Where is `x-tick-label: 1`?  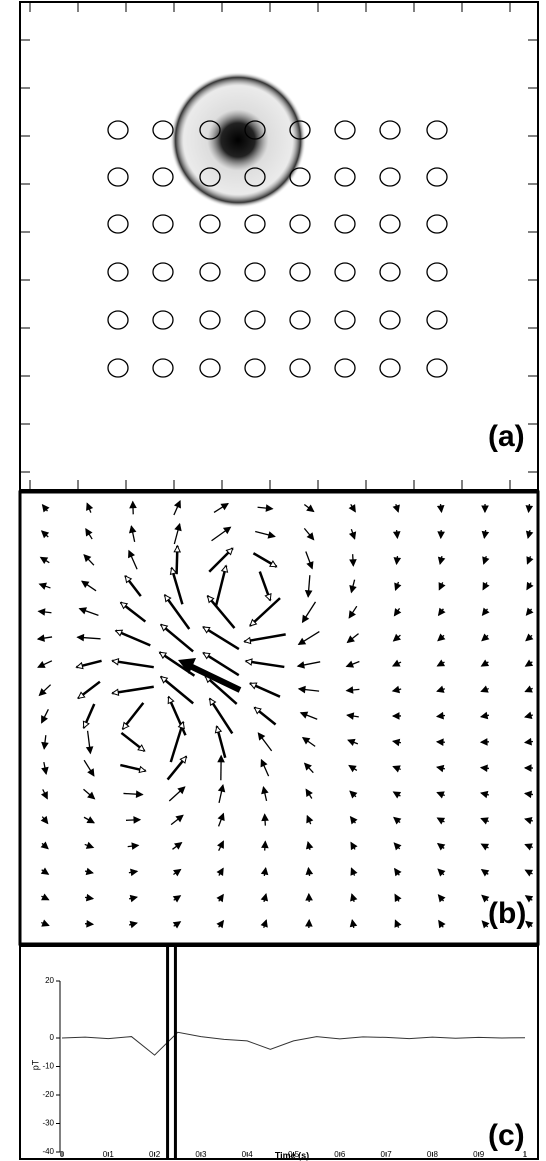 x-tick-label: 1 is located at coordinates (525, 1154).